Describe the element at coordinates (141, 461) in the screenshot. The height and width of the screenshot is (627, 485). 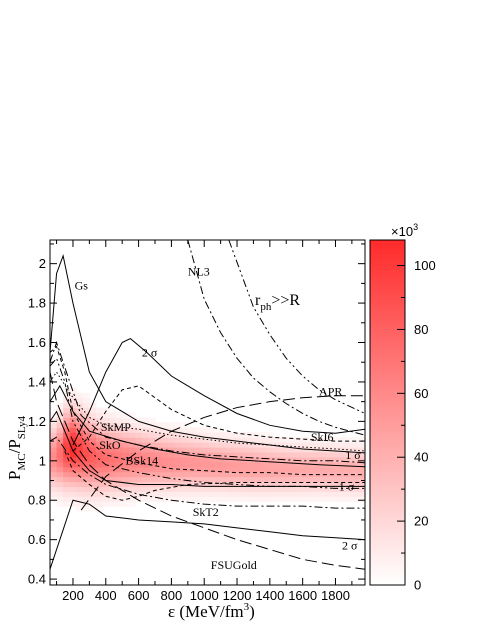
I see `curve-label: BSk14` at that location.